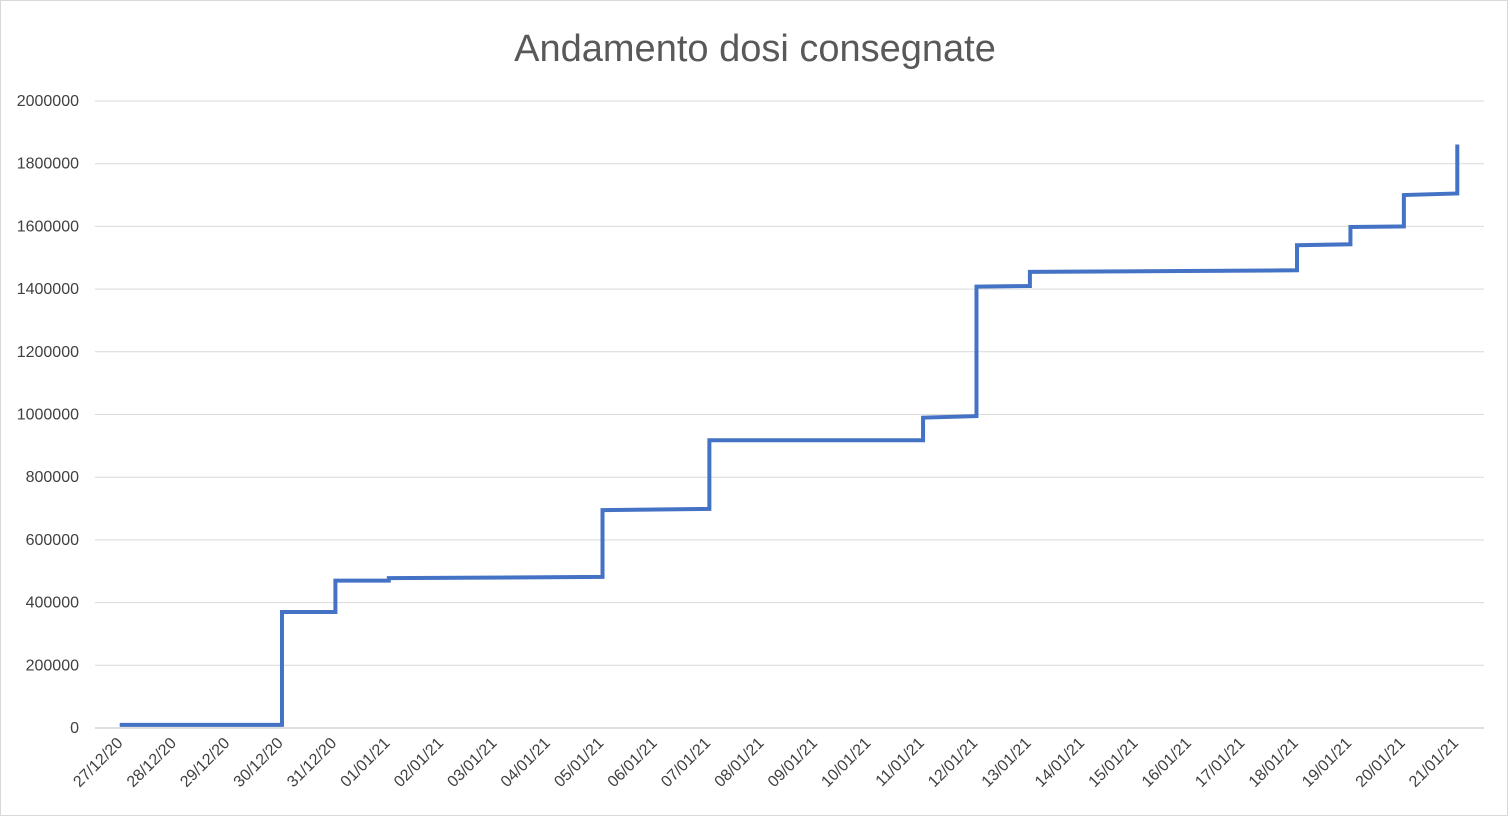 Image resolution: width=1510 pixels, height=818 pixels. I want to click on y-tick-label: 200000, so click(52, 665).